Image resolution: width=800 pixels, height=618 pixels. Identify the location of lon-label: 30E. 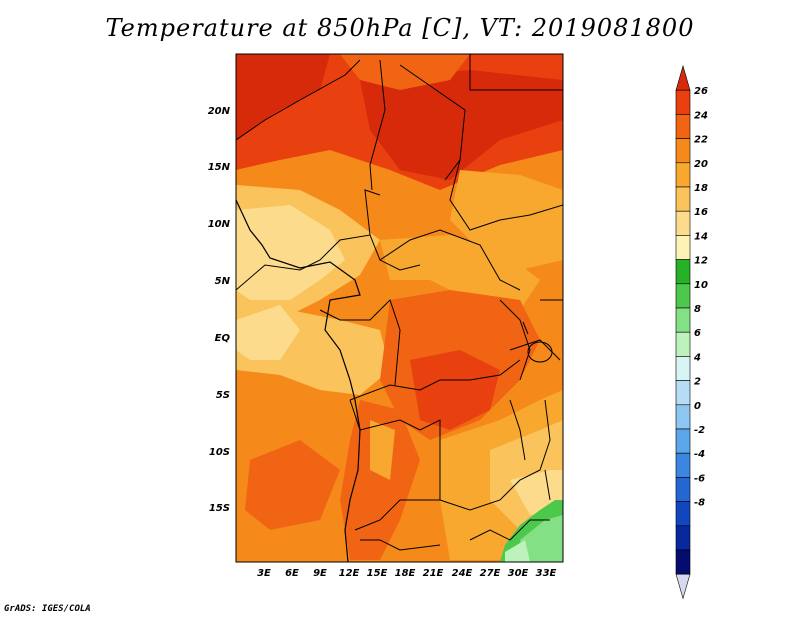
(518, 573).